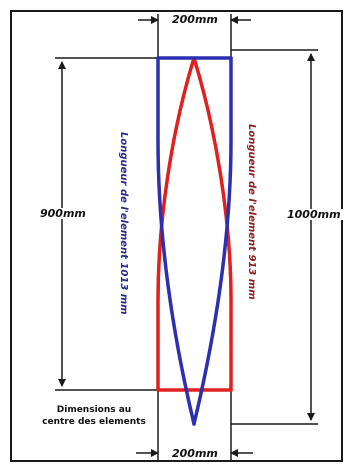  I want to click on top-width-label: 200mm, so click(195, 19).